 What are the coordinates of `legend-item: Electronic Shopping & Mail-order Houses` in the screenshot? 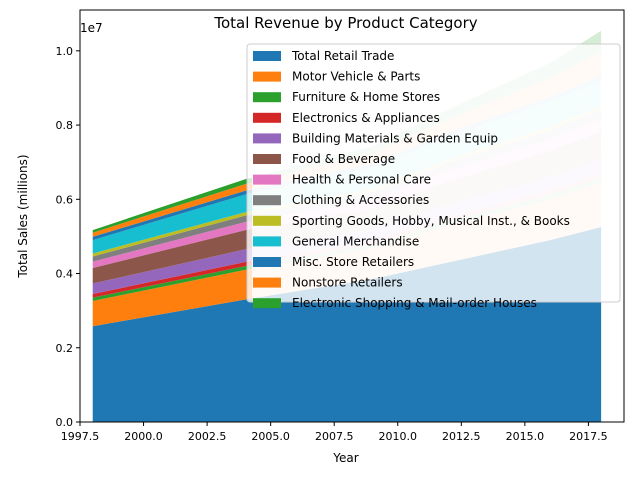 It's located at (395, 303).